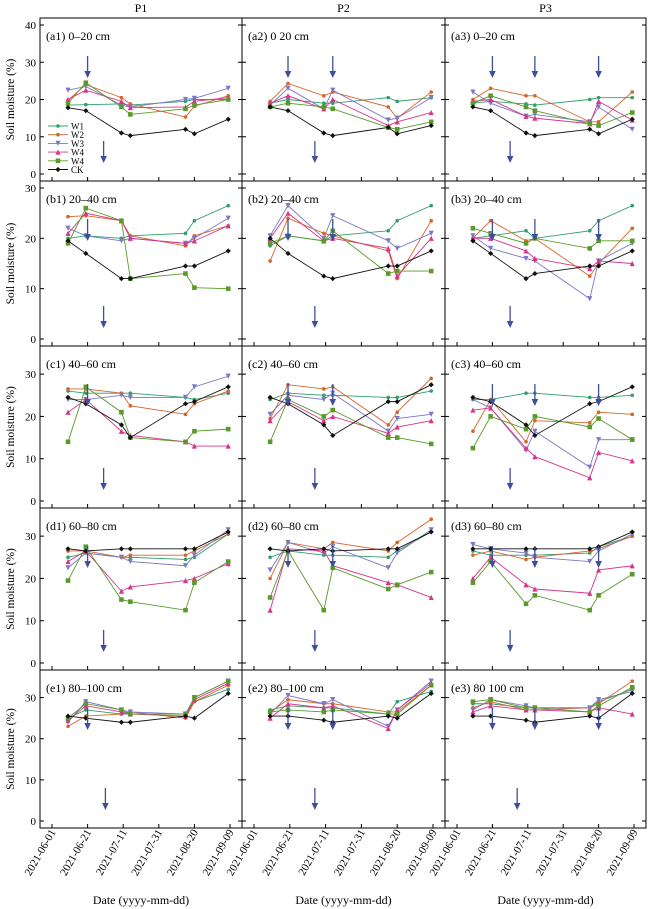 This screenshot has width=650, height=909. What do you see at coordinates (141, 8) in the screenshot?
I see `column-header-p1: P1` at bounding box center [141, 8].